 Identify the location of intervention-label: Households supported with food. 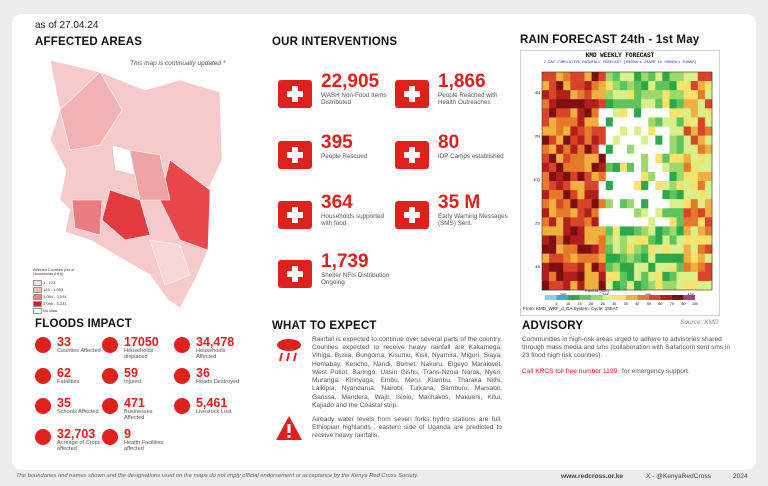
(353, 220).